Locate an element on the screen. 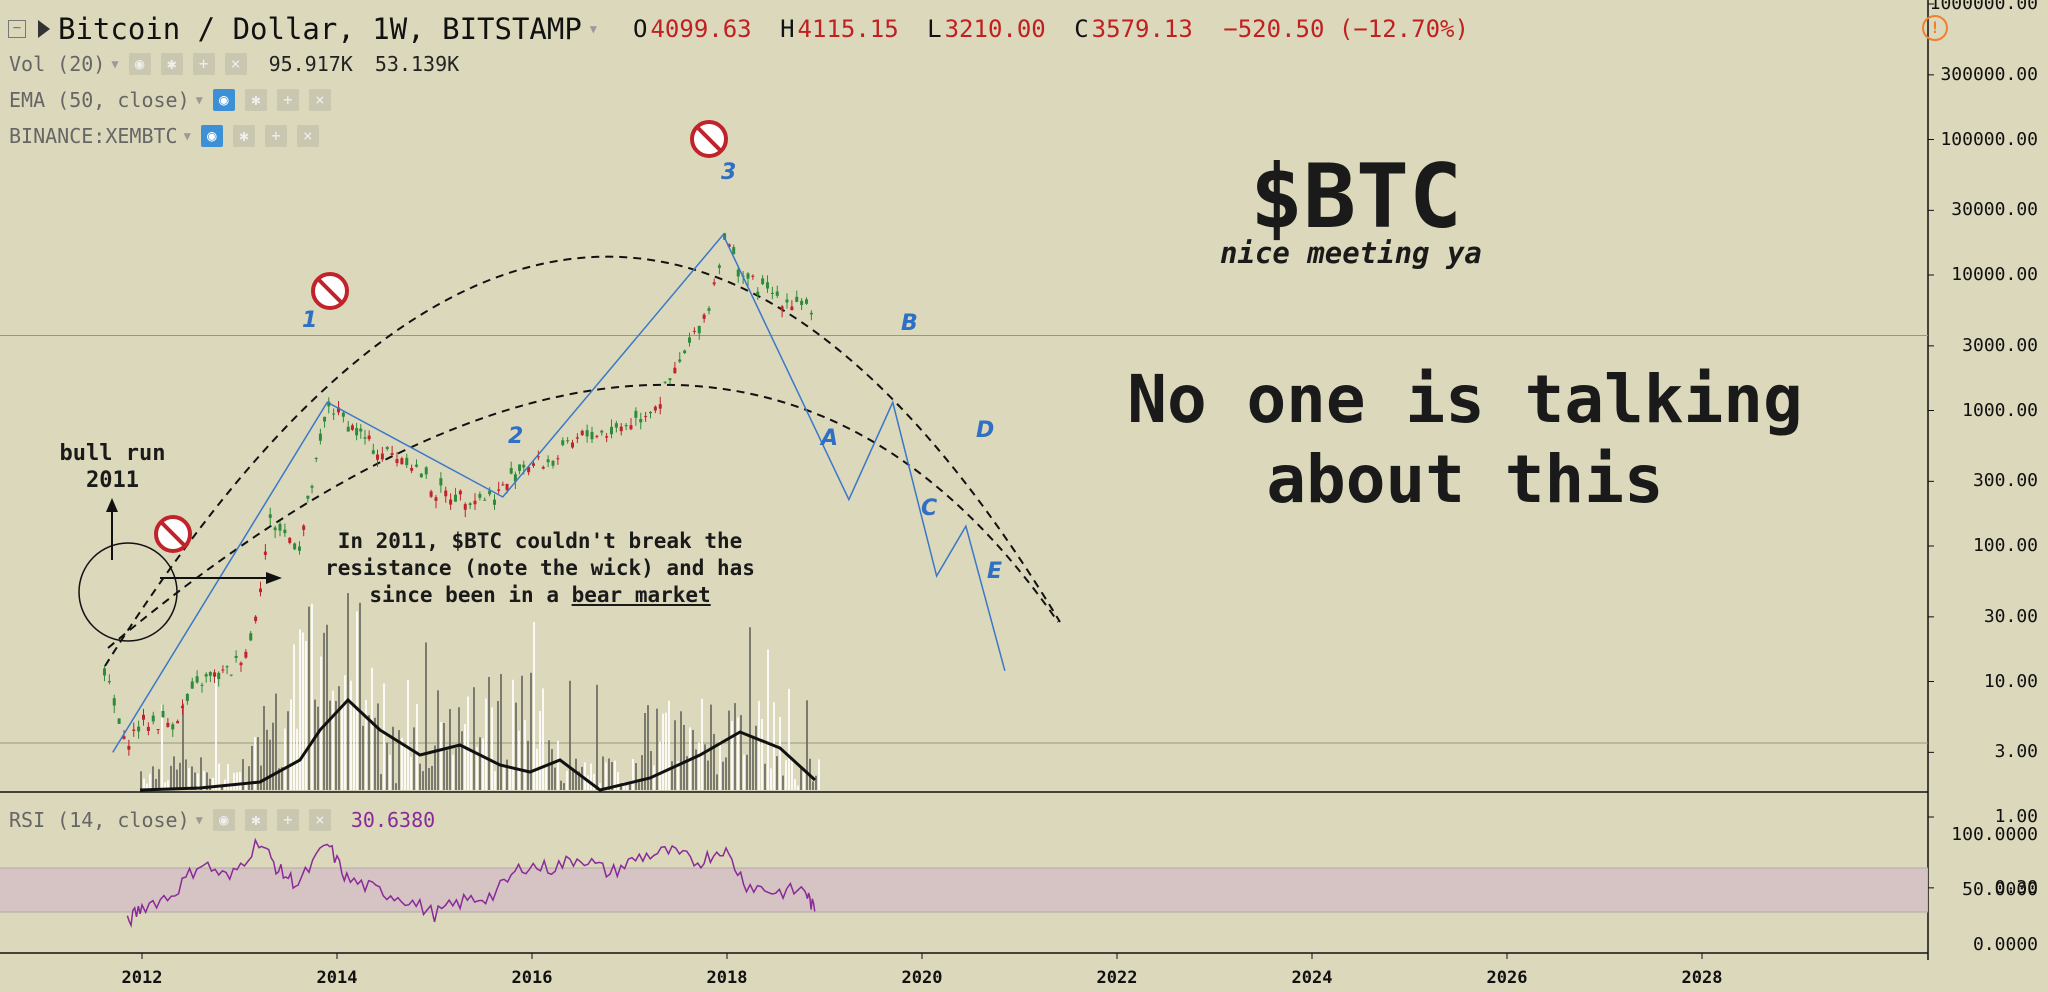  note-line-3: since been in a bear market is located at coordinates (540, 595).